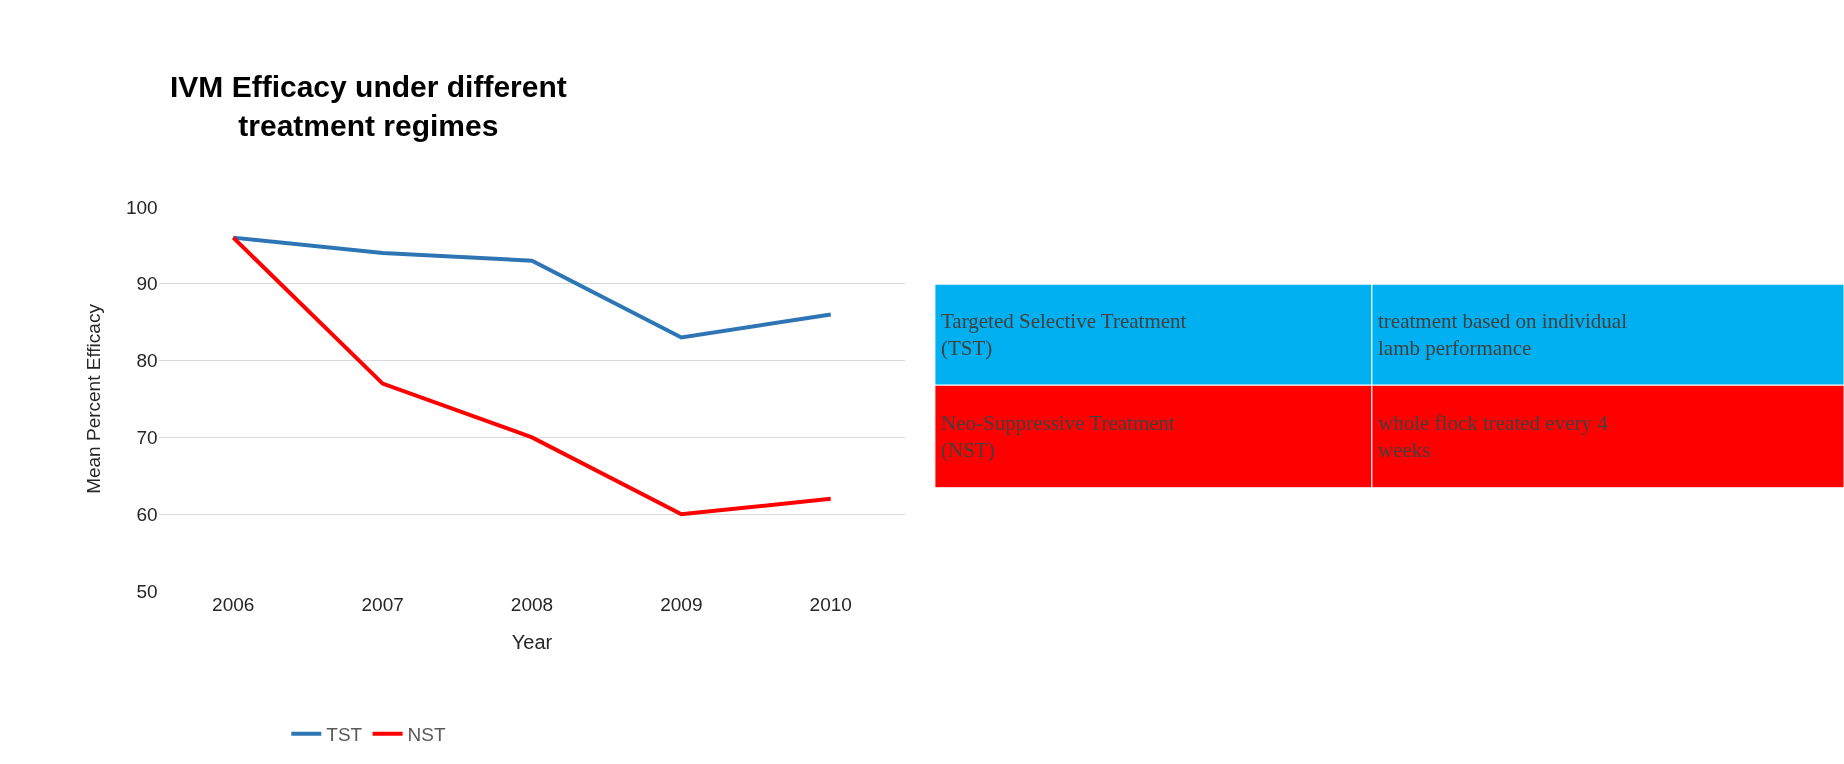 The height and width of the screenshot is (764, 1844). Describe the element at coordinates (1064, 335) in the screenshot. I see `text: Targeted Selective Treatment (TST)` at that location.